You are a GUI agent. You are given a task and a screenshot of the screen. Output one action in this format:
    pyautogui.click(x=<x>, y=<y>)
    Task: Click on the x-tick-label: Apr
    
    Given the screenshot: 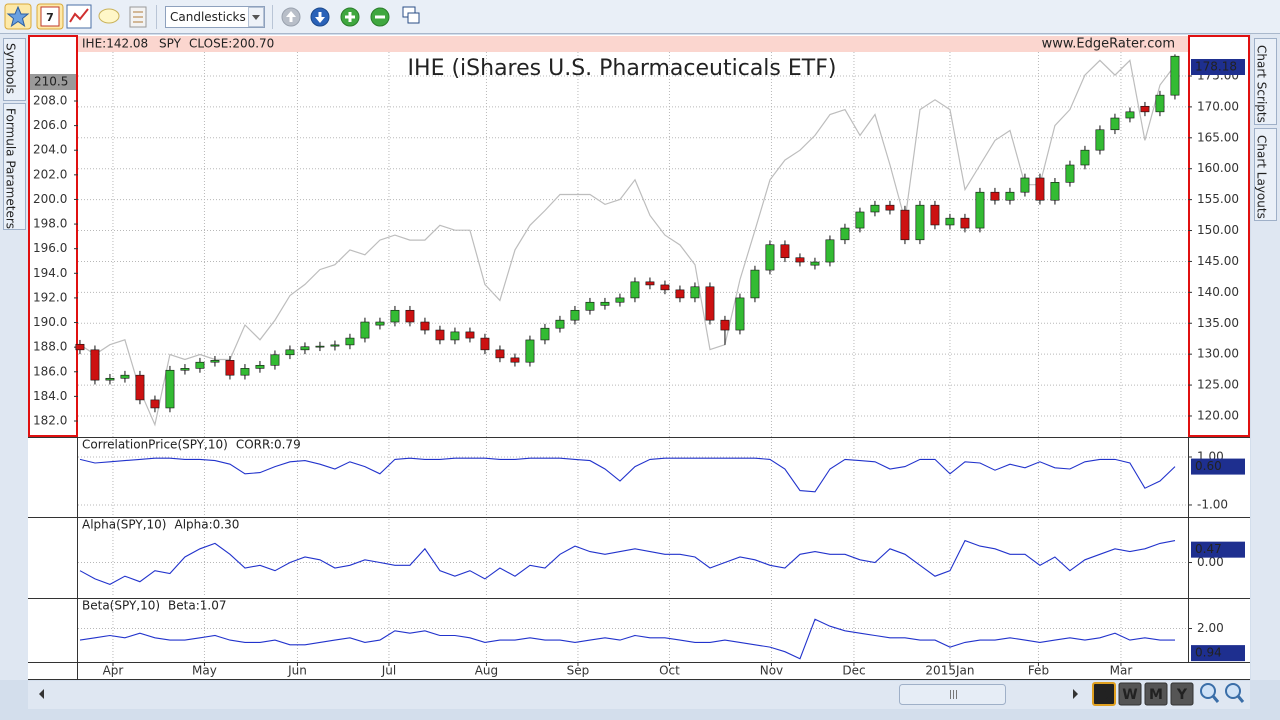 What is the action you would take?
    pyautogui.click(x=113, y=671)
    